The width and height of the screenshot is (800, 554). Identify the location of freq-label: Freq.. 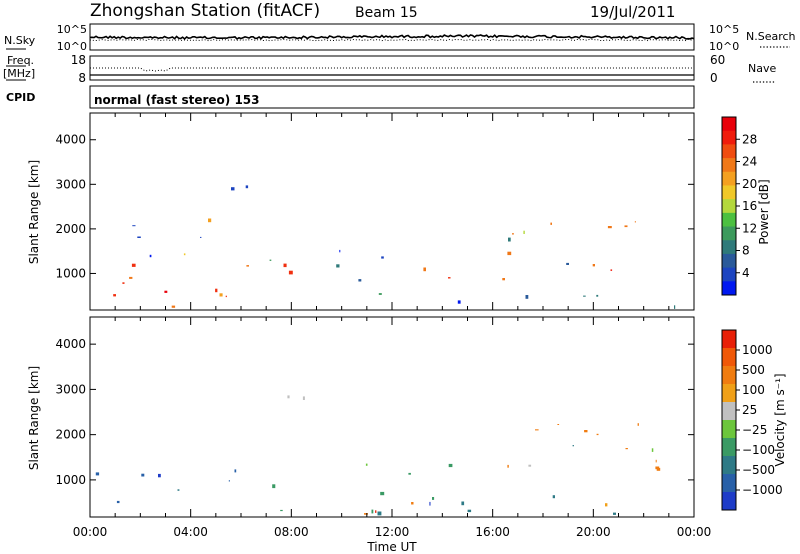
(20, 60).